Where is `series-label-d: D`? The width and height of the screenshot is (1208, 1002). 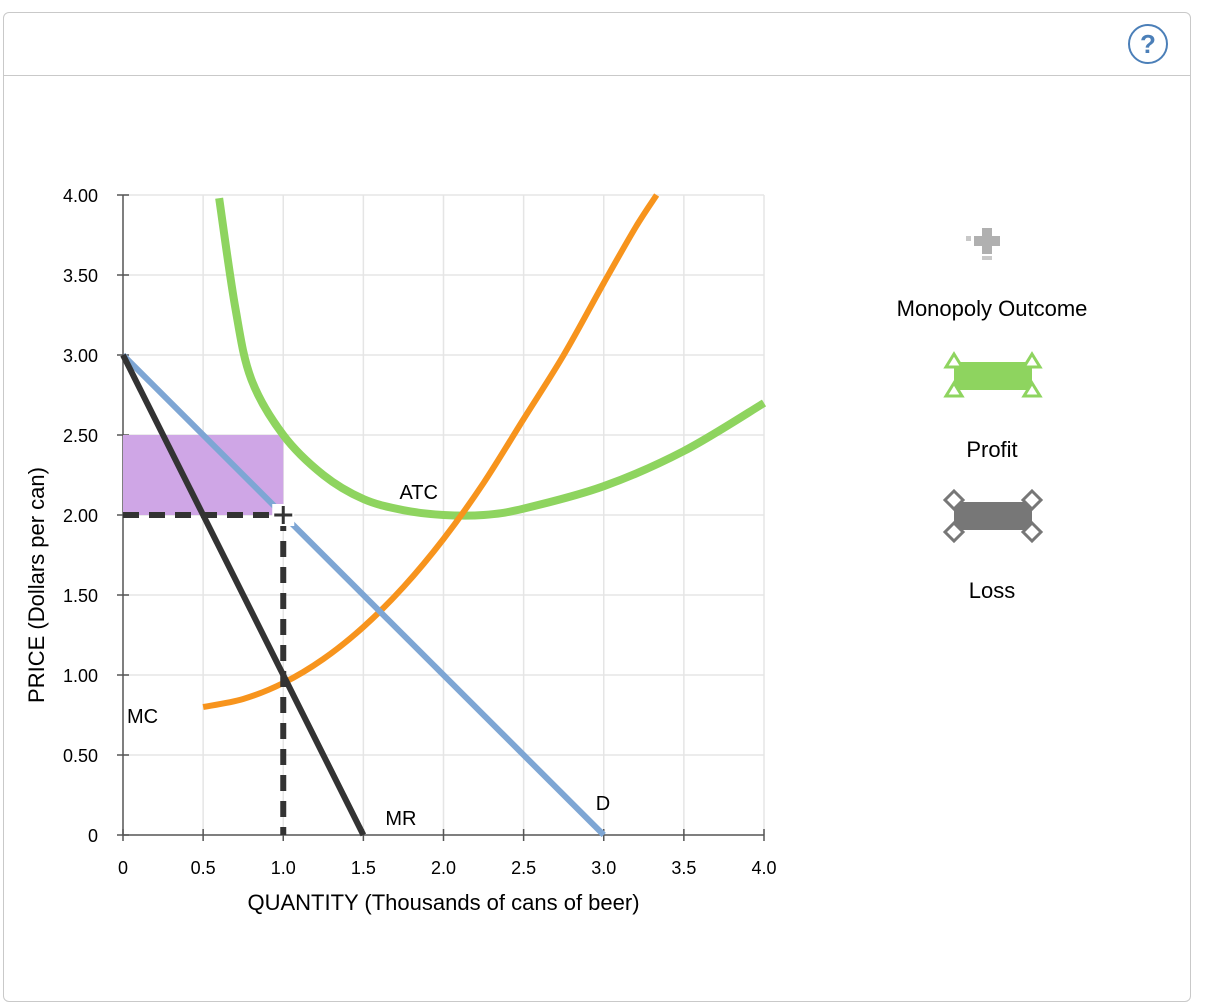 series-label-d: D is located at coordinates (603, 804).